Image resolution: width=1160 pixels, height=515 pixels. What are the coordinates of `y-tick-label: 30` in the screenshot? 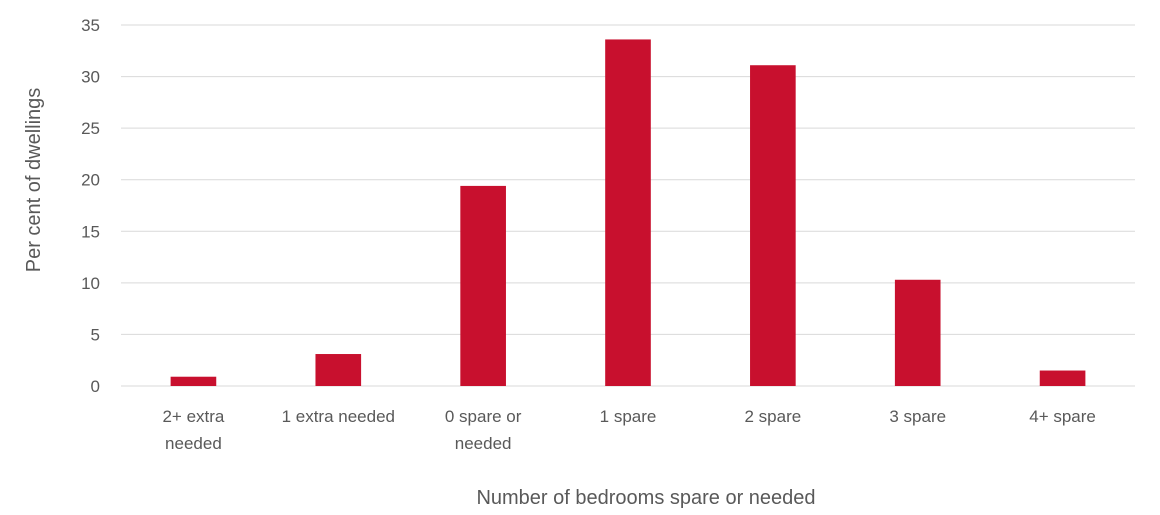 It's located at (90, 77).